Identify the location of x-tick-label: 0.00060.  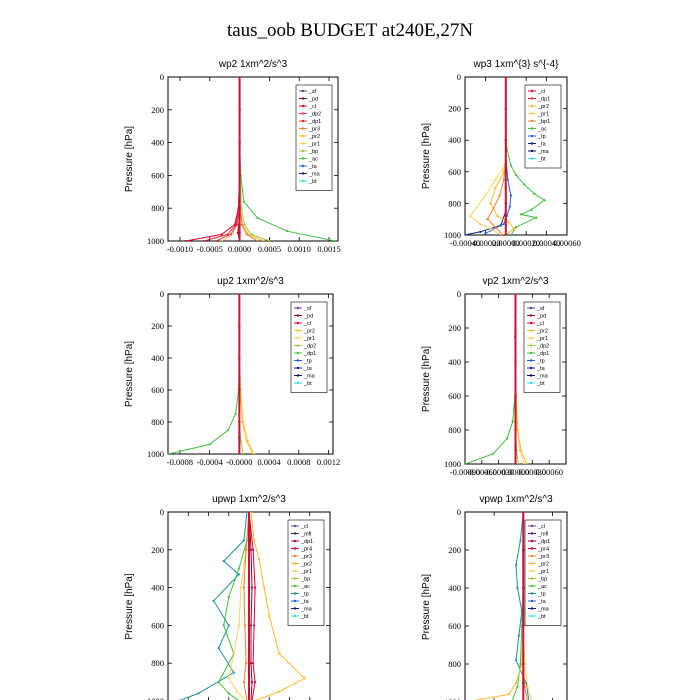
(549, 472).